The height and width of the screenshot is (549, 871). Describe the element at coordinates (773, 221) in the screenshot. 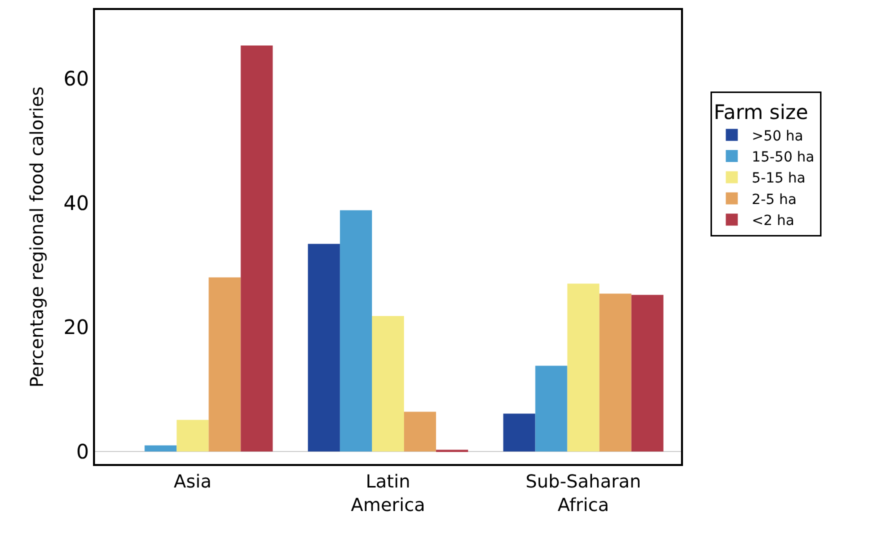

I see `legend-label: <2 ha` at that location.